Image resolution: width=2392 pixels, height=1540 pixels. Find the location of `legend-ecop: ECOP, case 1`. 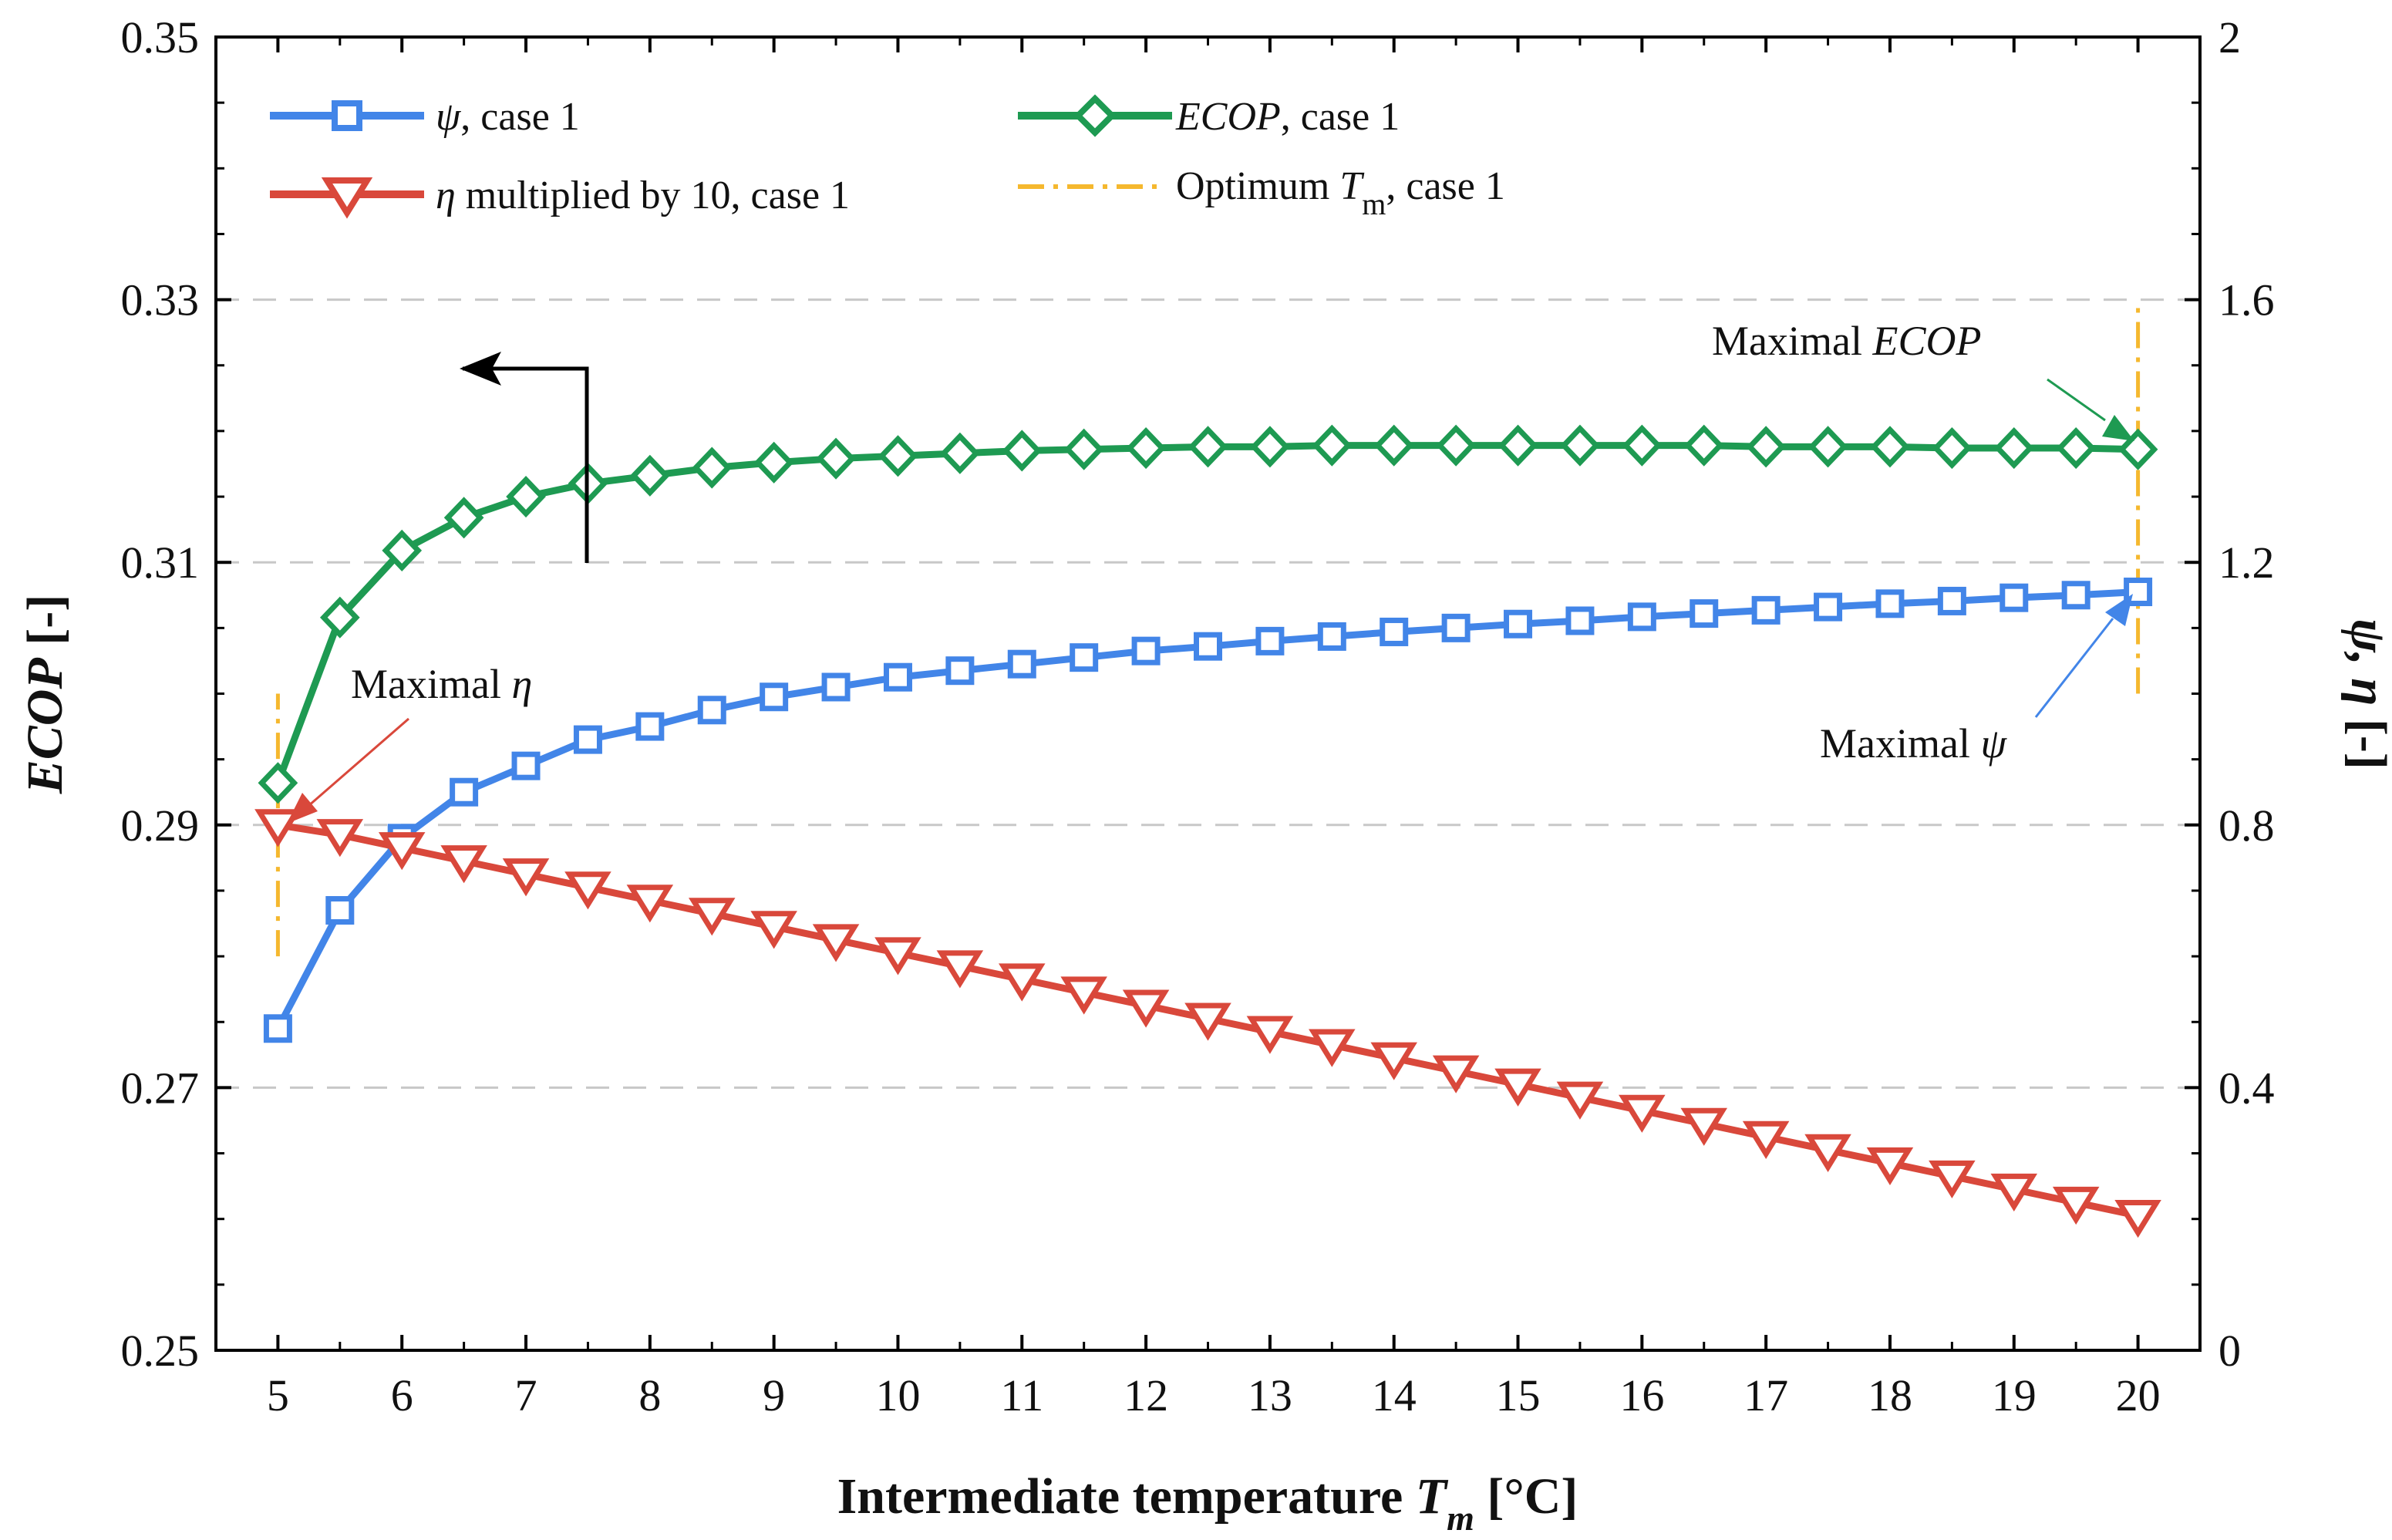

legend-ecop: ECOP, case 1 is located at coordinates (1209, 117).